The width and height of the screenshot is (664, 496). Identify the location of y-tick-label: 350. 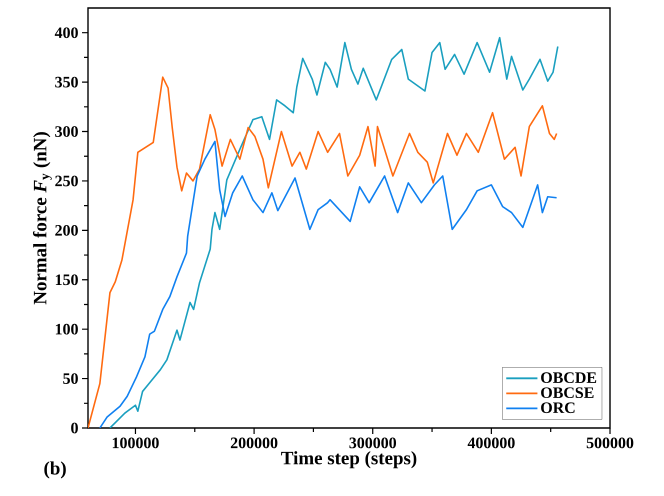
(66, 82).